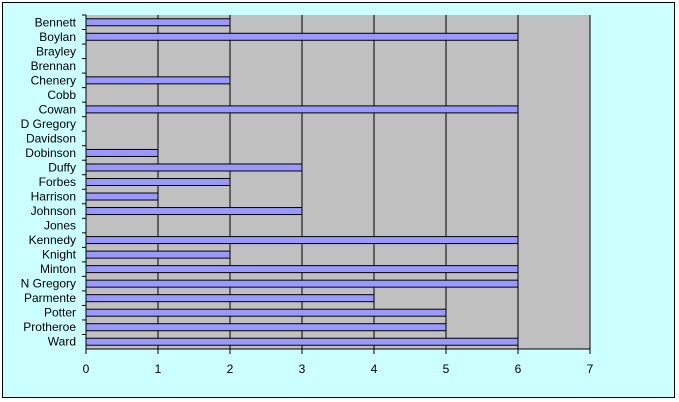 Image resolution: width=679 pixels, height=402 pixels. Describe the element at coordinates (158, 182) in the screenshot. I see `bar-forbes` at that location.